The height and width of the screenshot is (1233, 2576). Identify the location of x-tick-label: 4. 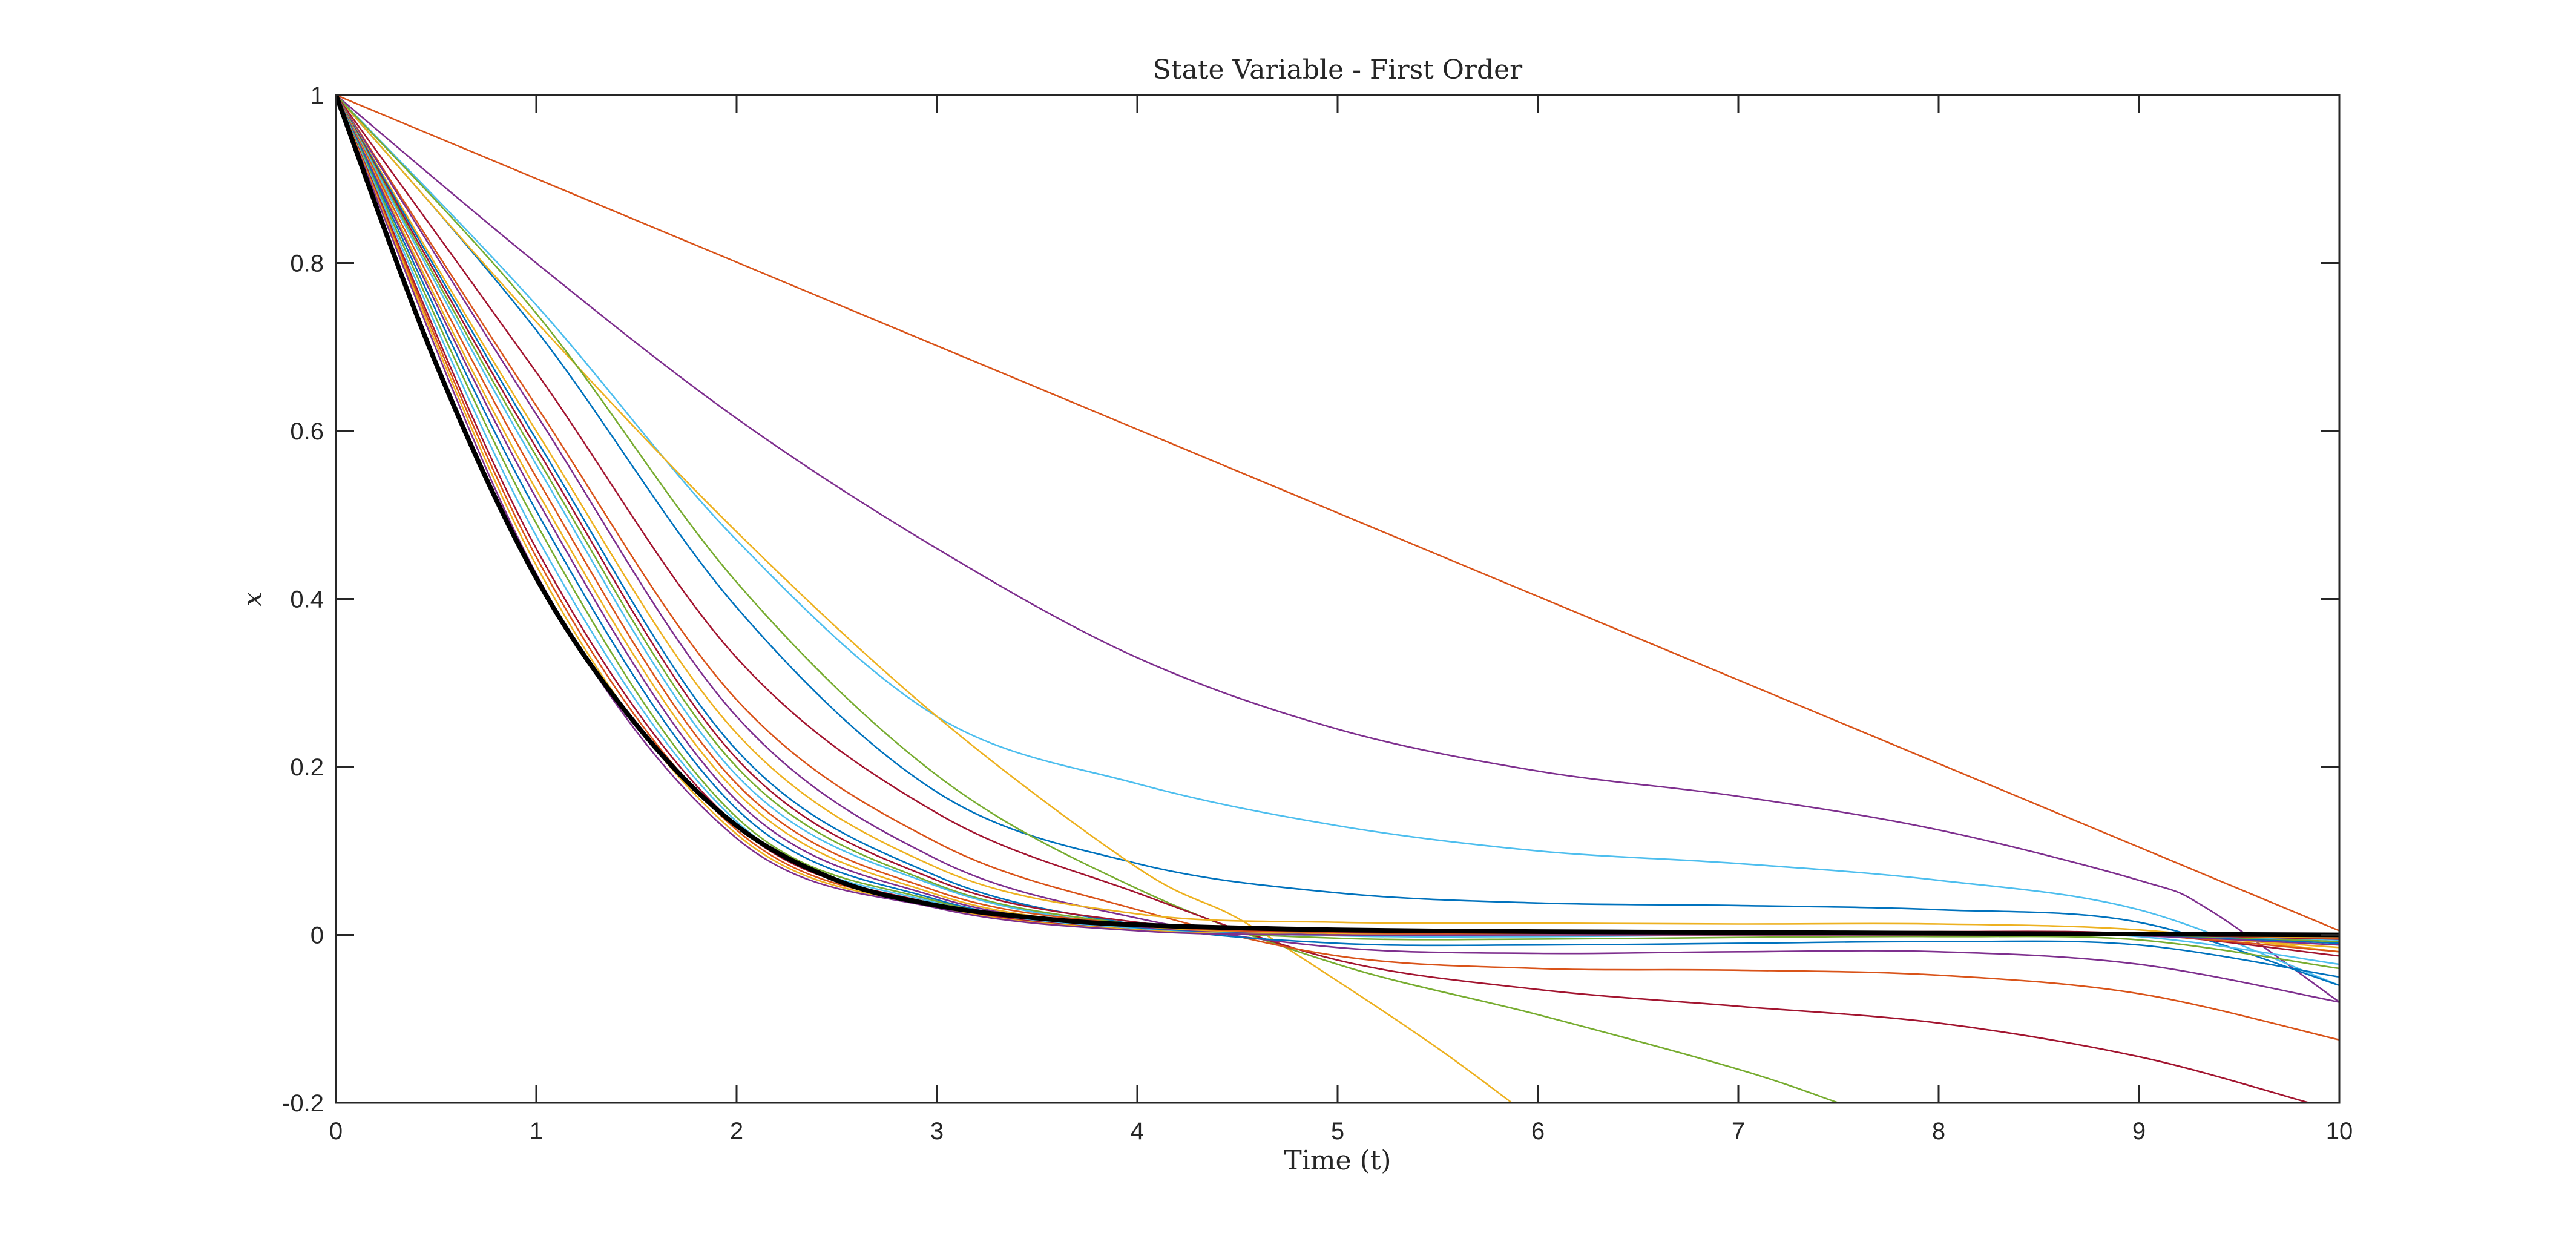
(1137, 1131).